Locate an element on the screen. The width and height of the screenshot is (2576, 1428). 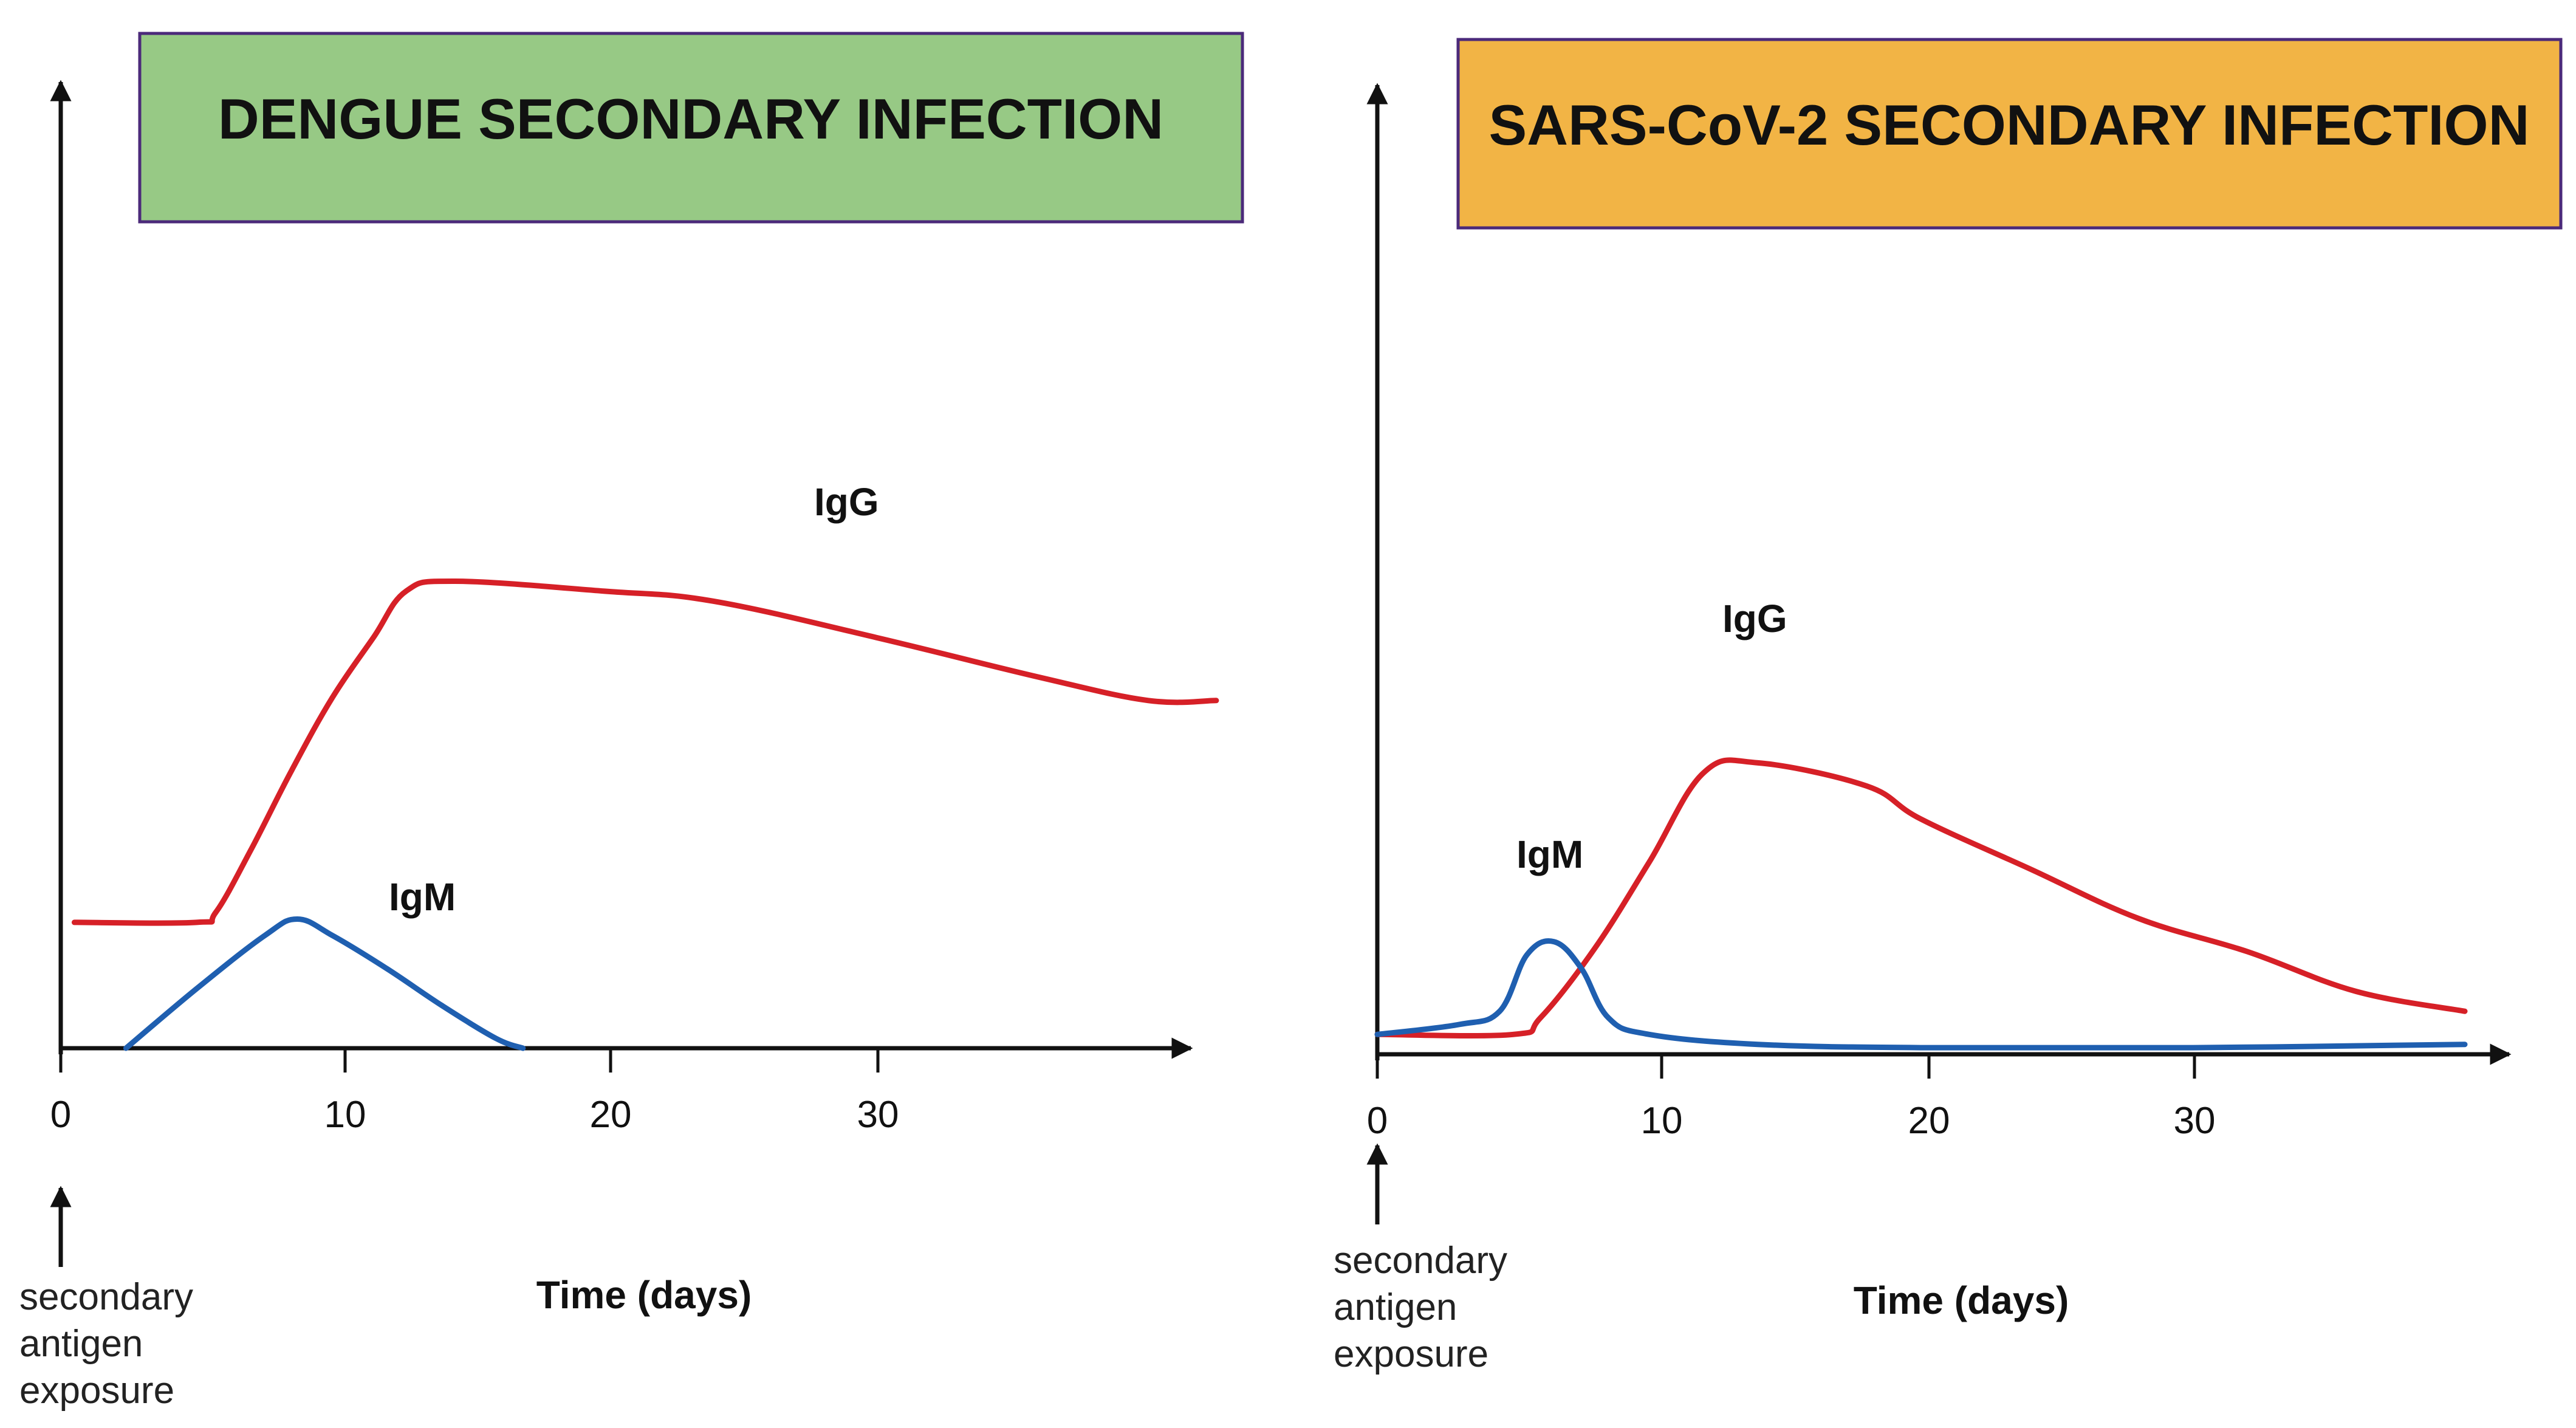
dengue-title: DENGUE SECONDARY INFECTION is located at coordinates (690, 119).